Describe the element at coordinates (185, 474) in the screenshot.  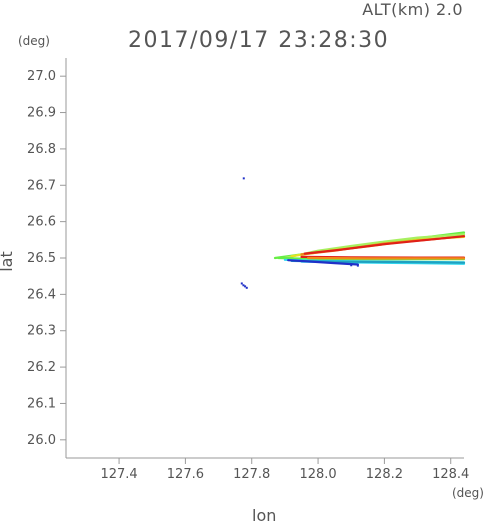
I see `x-tick-label: 127.6` at that location.